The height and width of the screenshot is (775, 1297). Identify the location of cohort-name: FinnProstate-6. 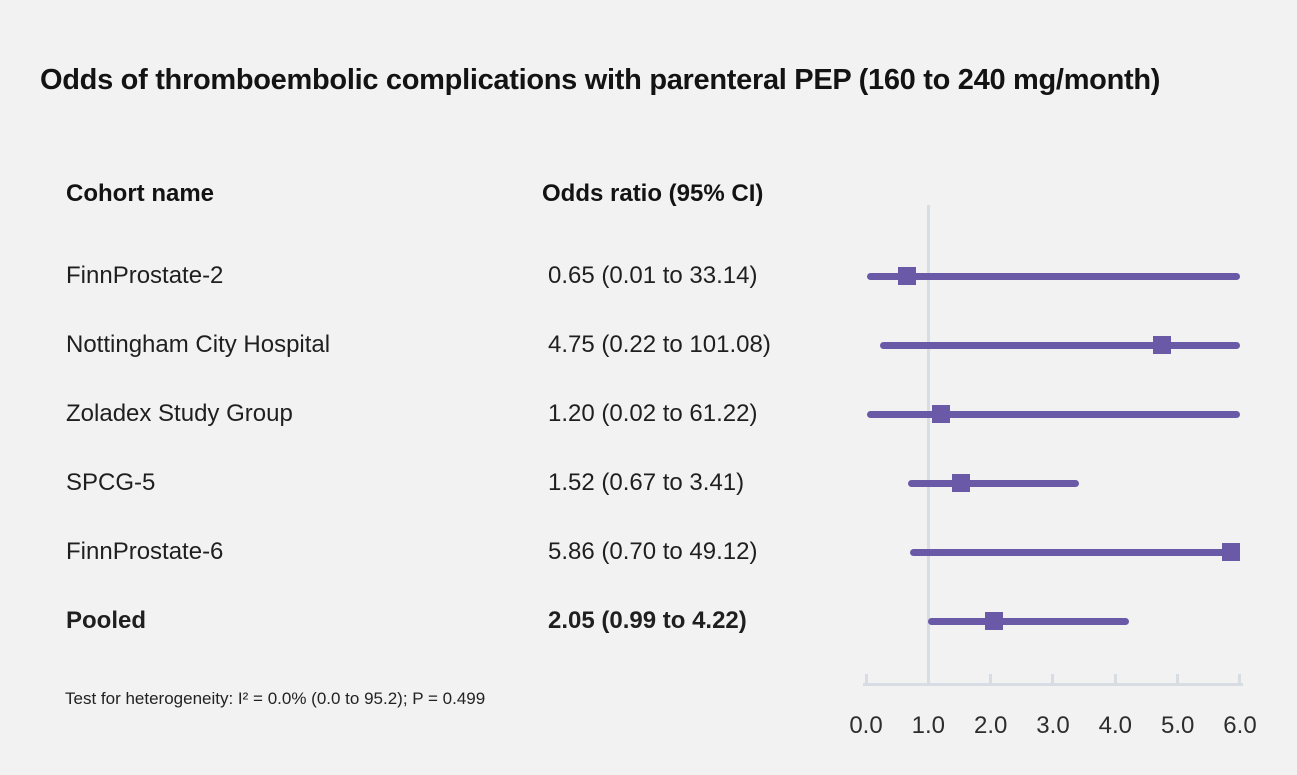
(145, 551).